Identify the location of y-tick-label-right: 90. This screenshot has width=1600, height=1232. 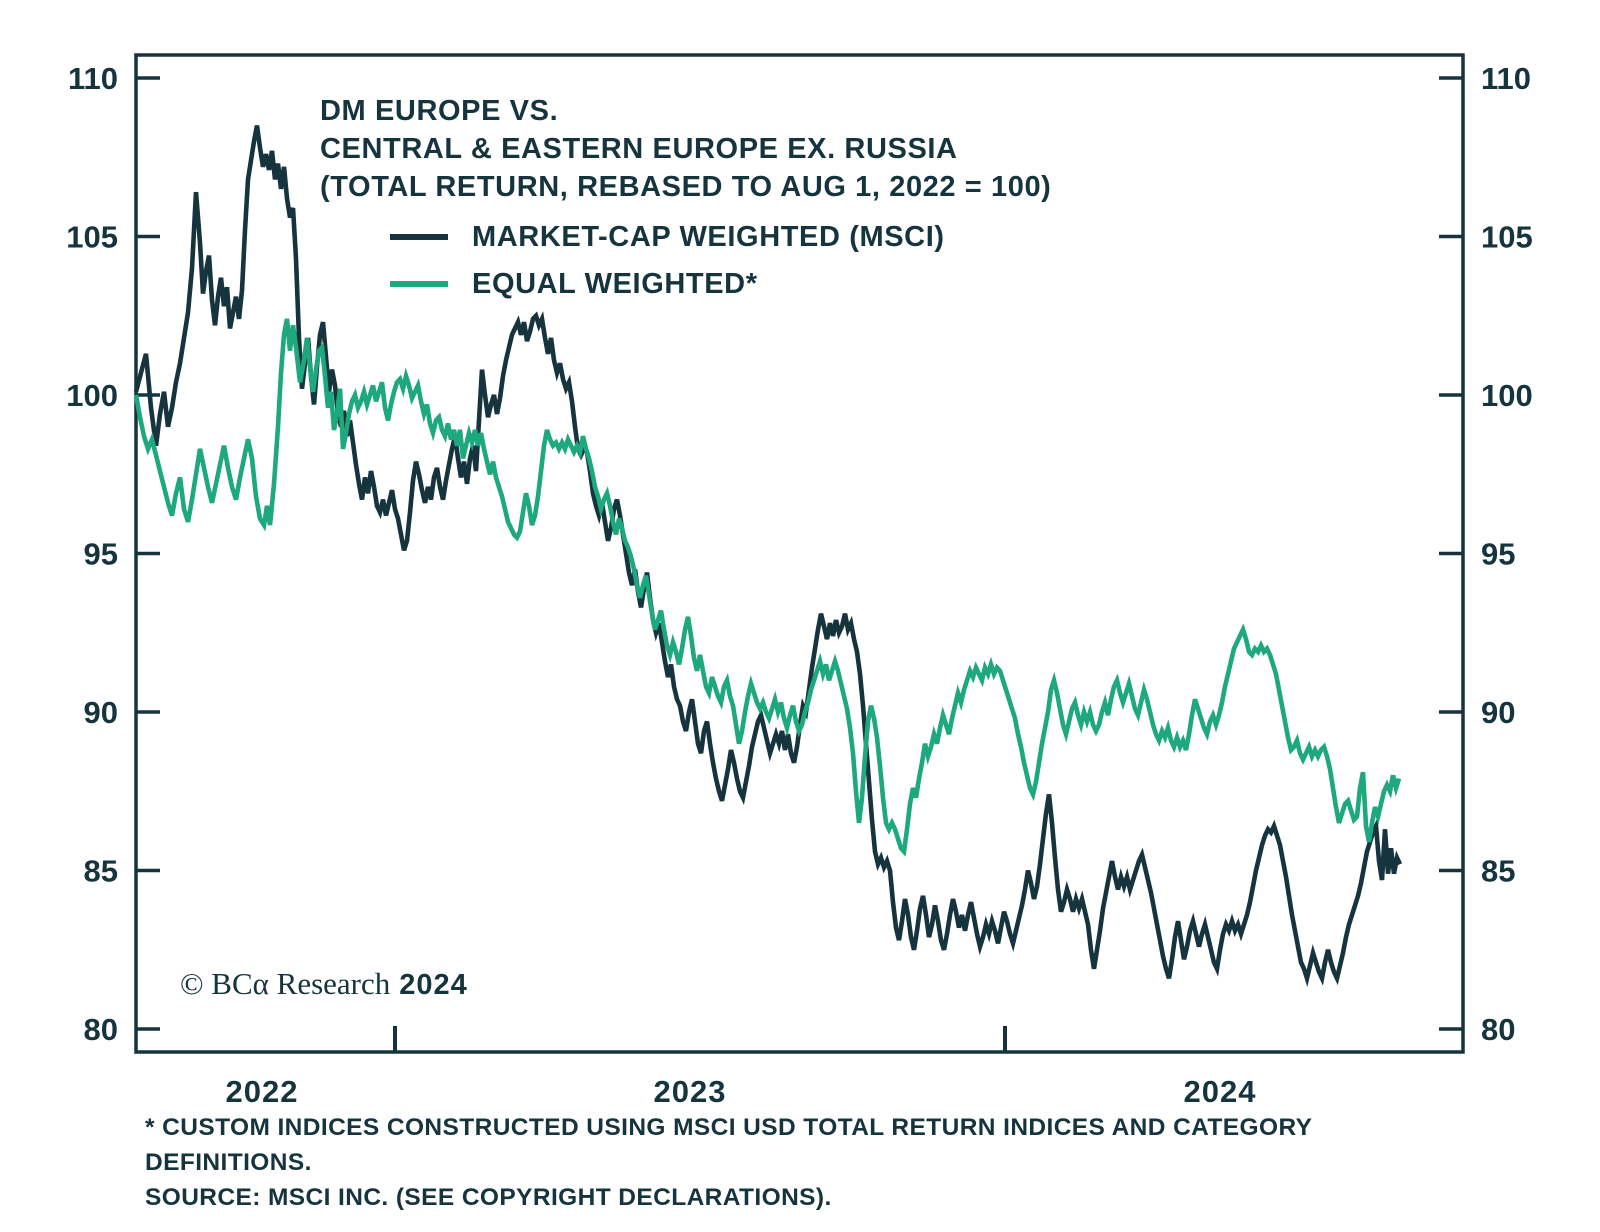
(1498, 712).